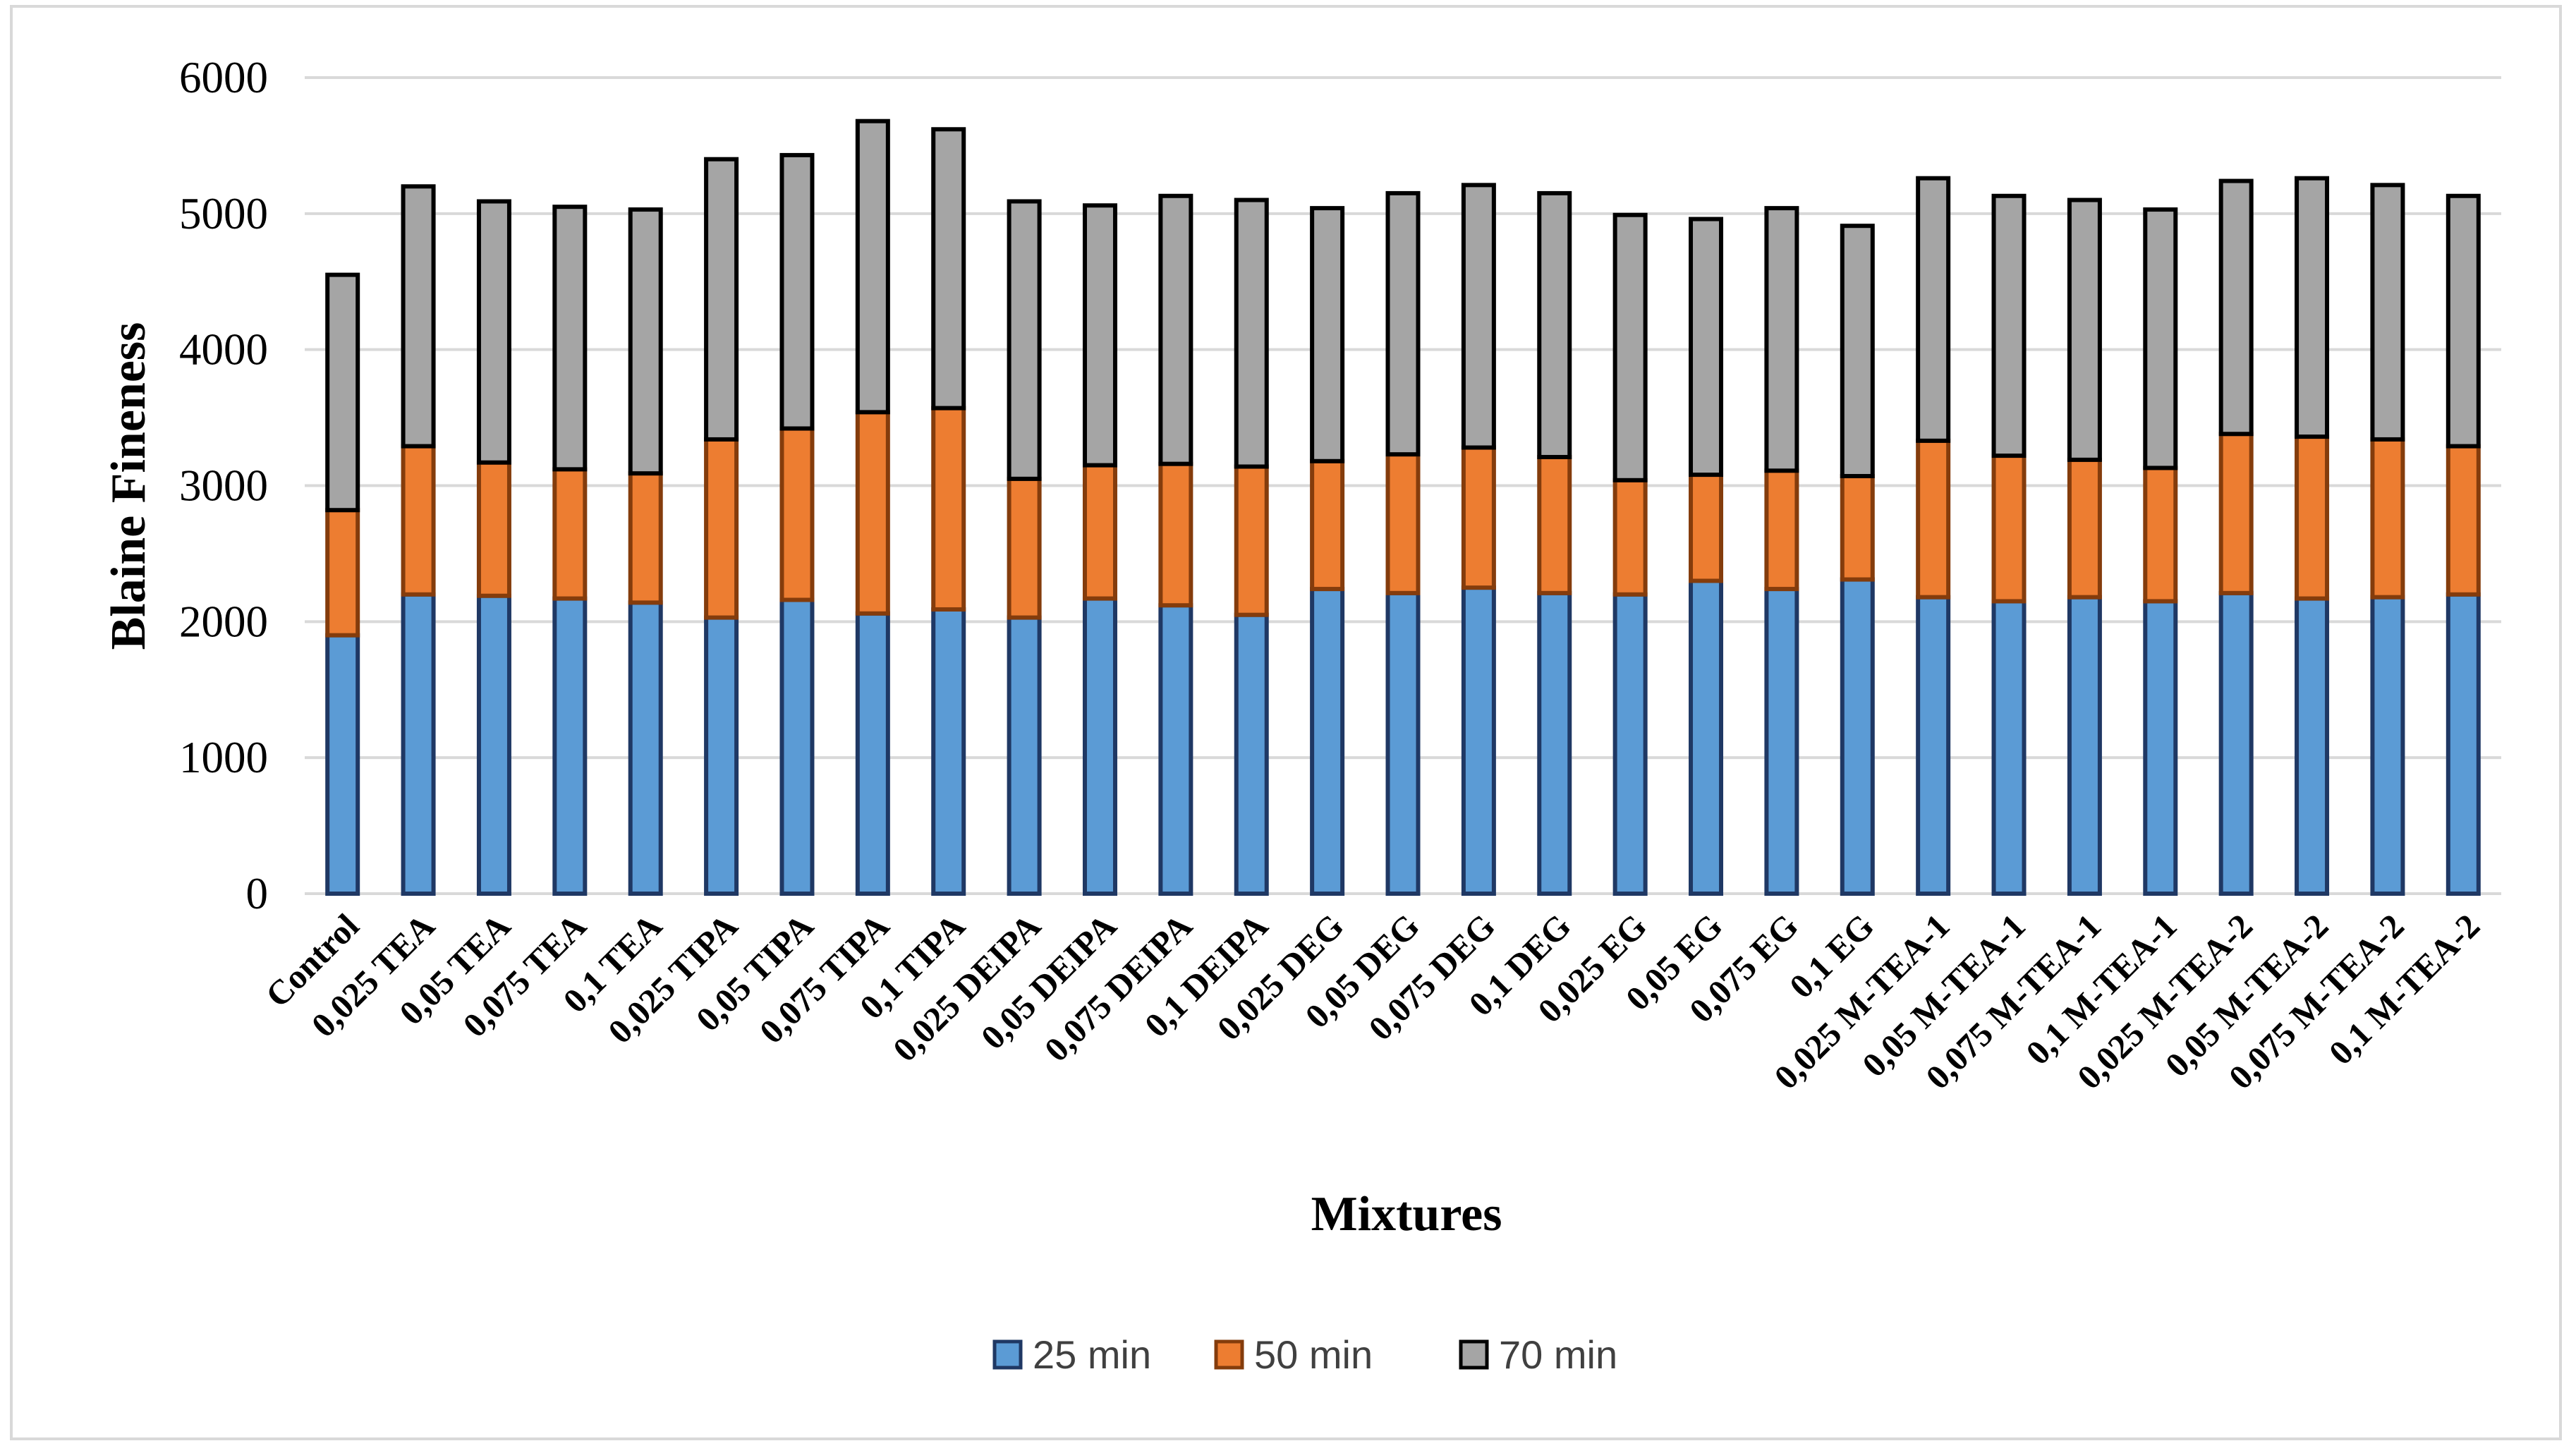  Describe the element at coordinates (257, 893) in the screenshot. I see `y-tick-label: 0` at that location.